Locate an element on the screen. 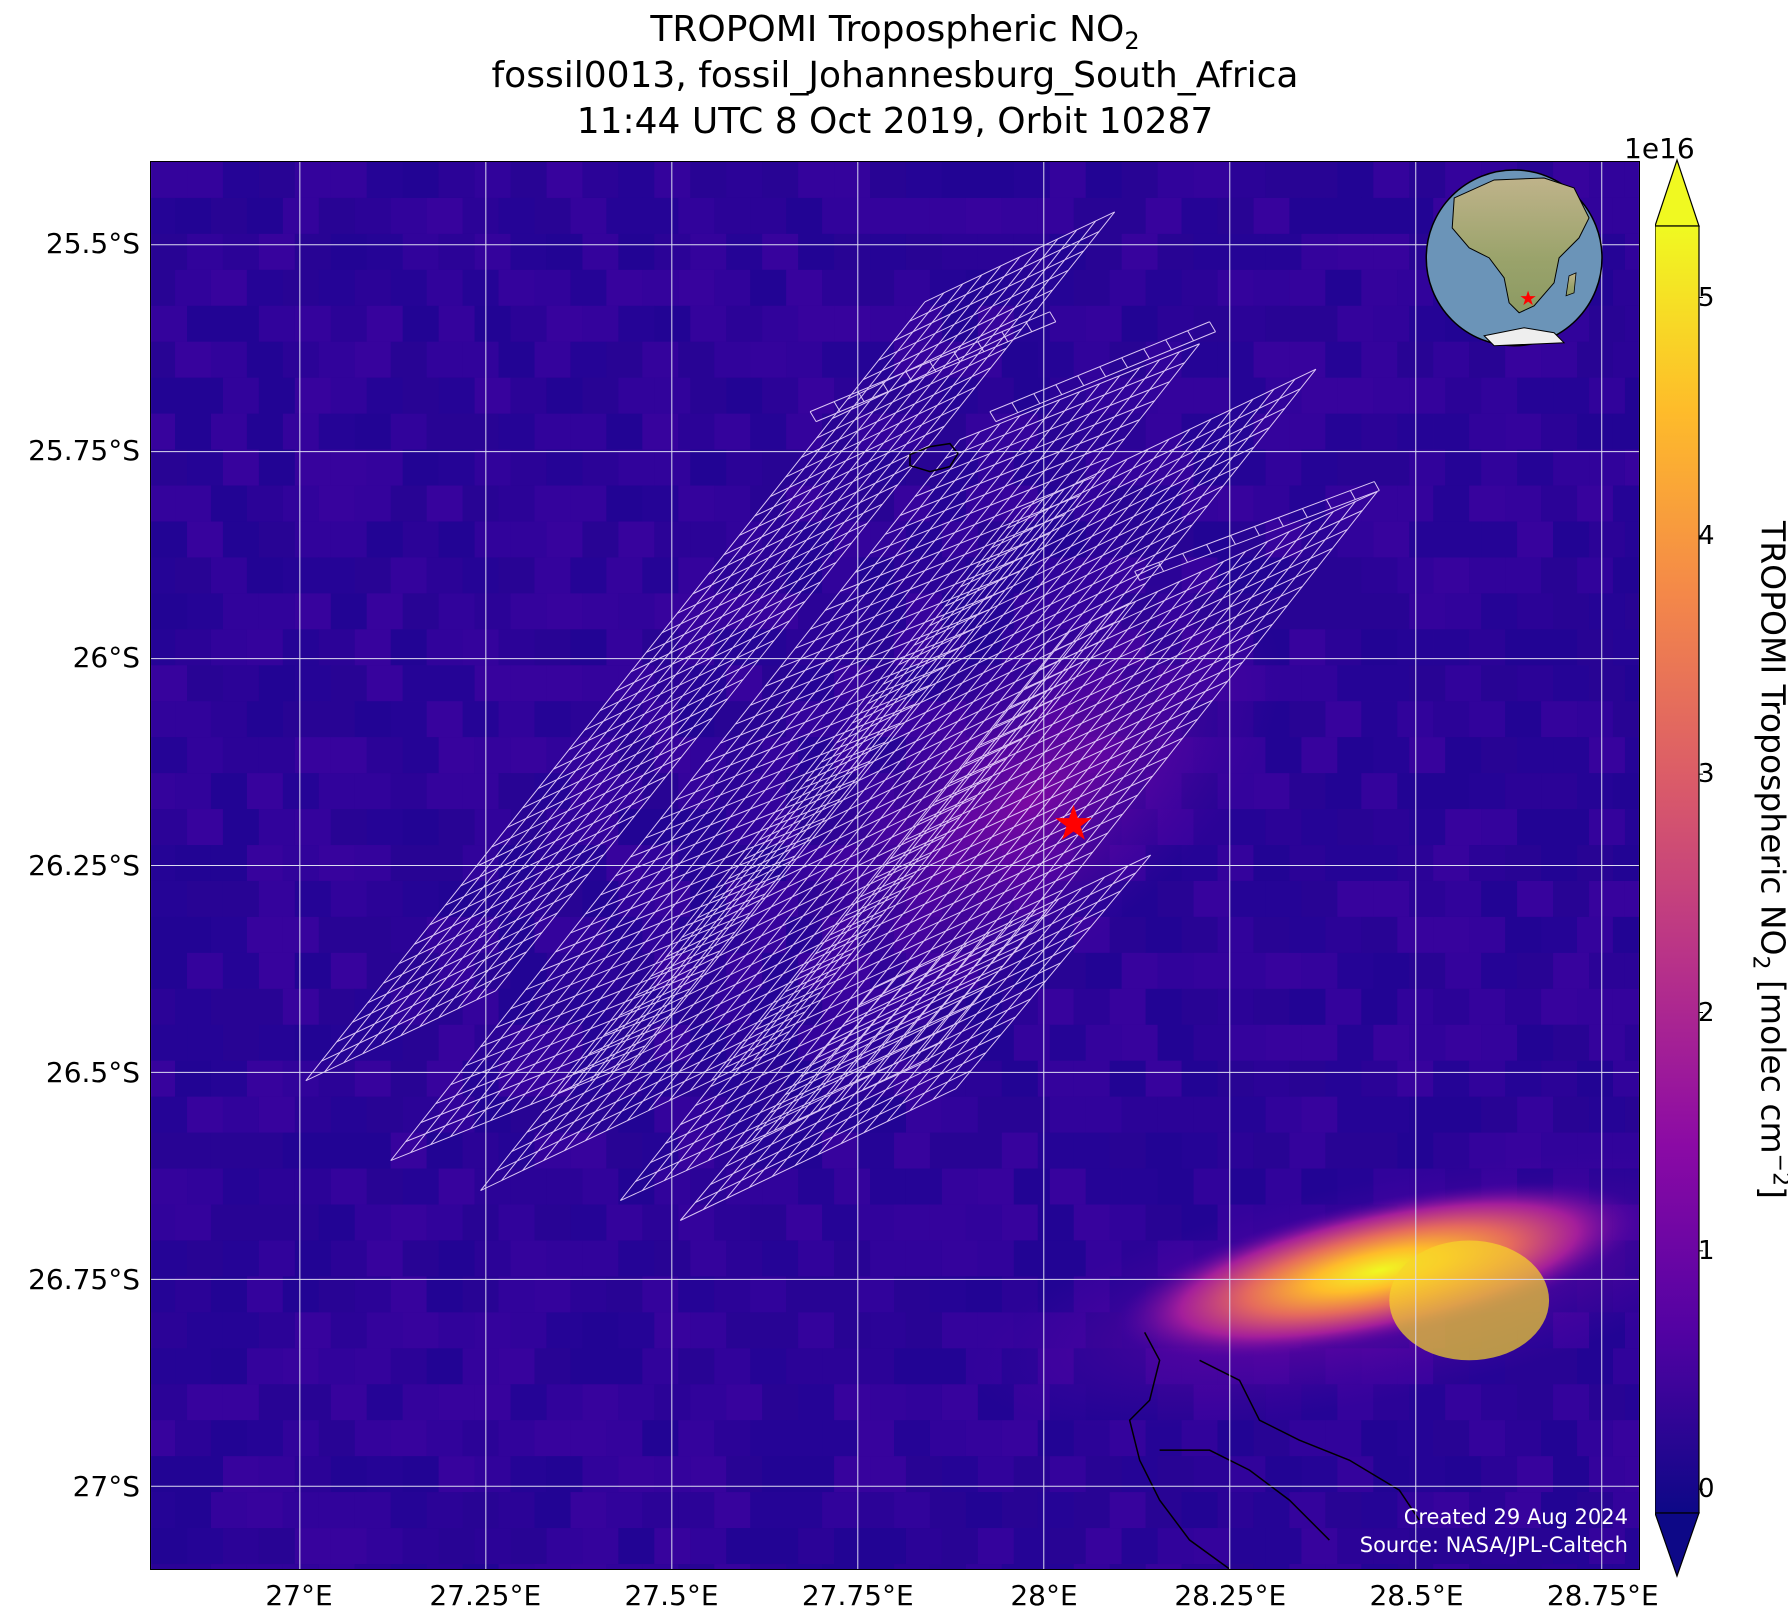  colorbar-tick-label: 0 is located at coordinates (1706, 1489).